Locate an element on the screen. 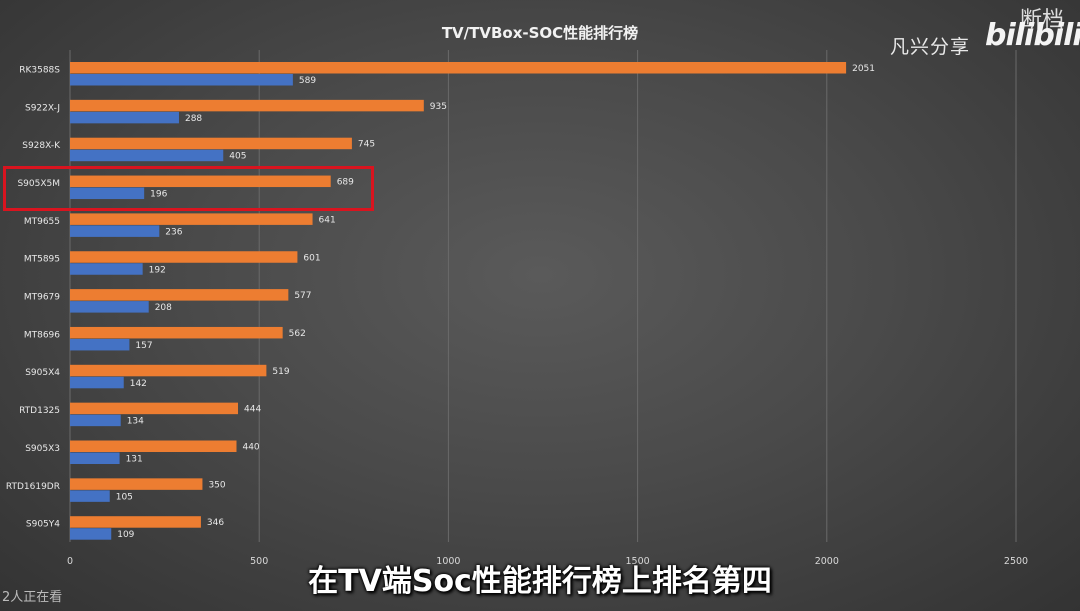 Image resolution: width=1080 pixels, height=611 pixels. bar-value-label: 577 is located at coordinates (302, 296).